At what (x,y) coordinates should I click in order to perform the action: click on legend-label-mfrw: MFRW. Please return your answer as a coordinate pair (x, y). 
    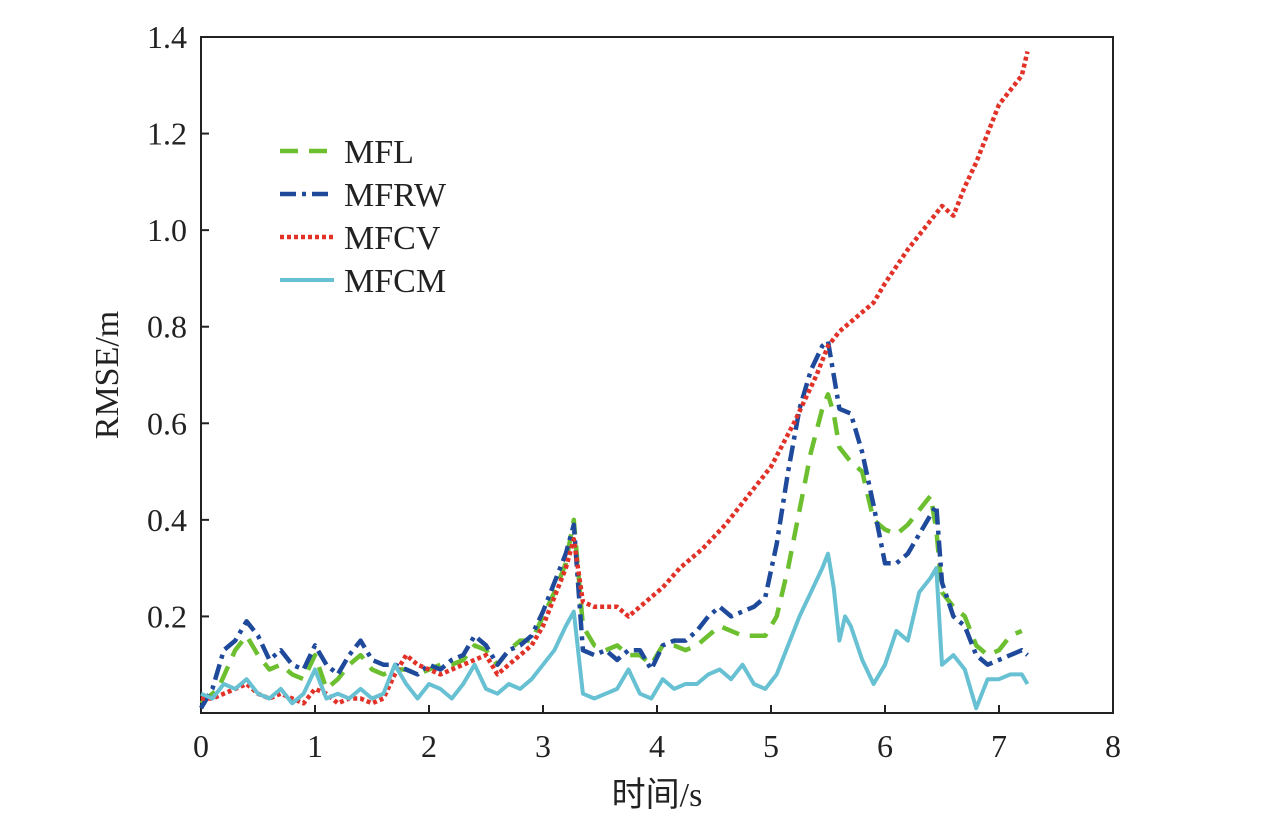
    Looking at the image, I should click on (395, 195).